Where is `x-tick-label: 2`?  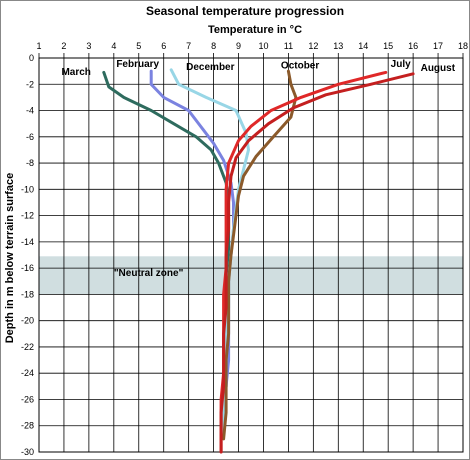
x-tick-label: 2 is located at coordinates (63, 46).